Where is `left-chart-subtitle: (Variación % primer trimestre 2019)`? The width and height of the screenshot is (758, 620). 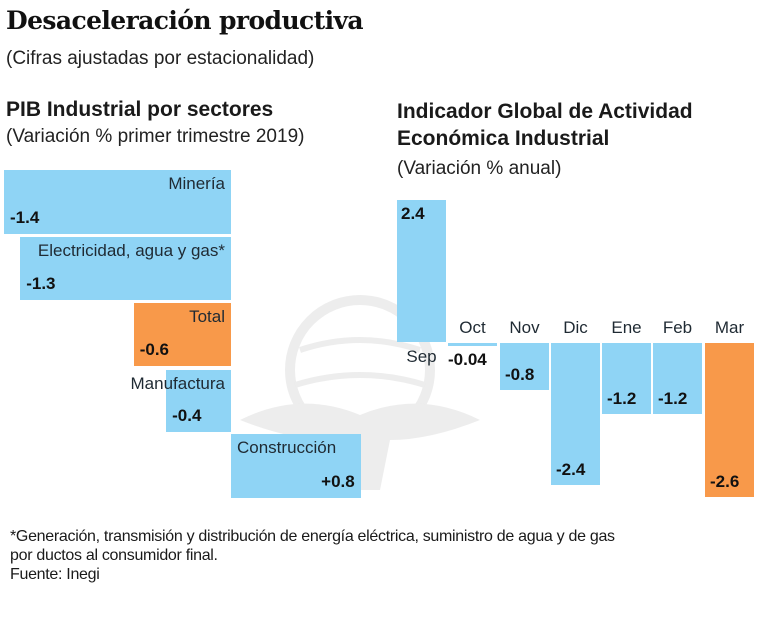 left-chart-subtitle: (Variación % primer trimestre 2019) is located at coordinates (155, 136).